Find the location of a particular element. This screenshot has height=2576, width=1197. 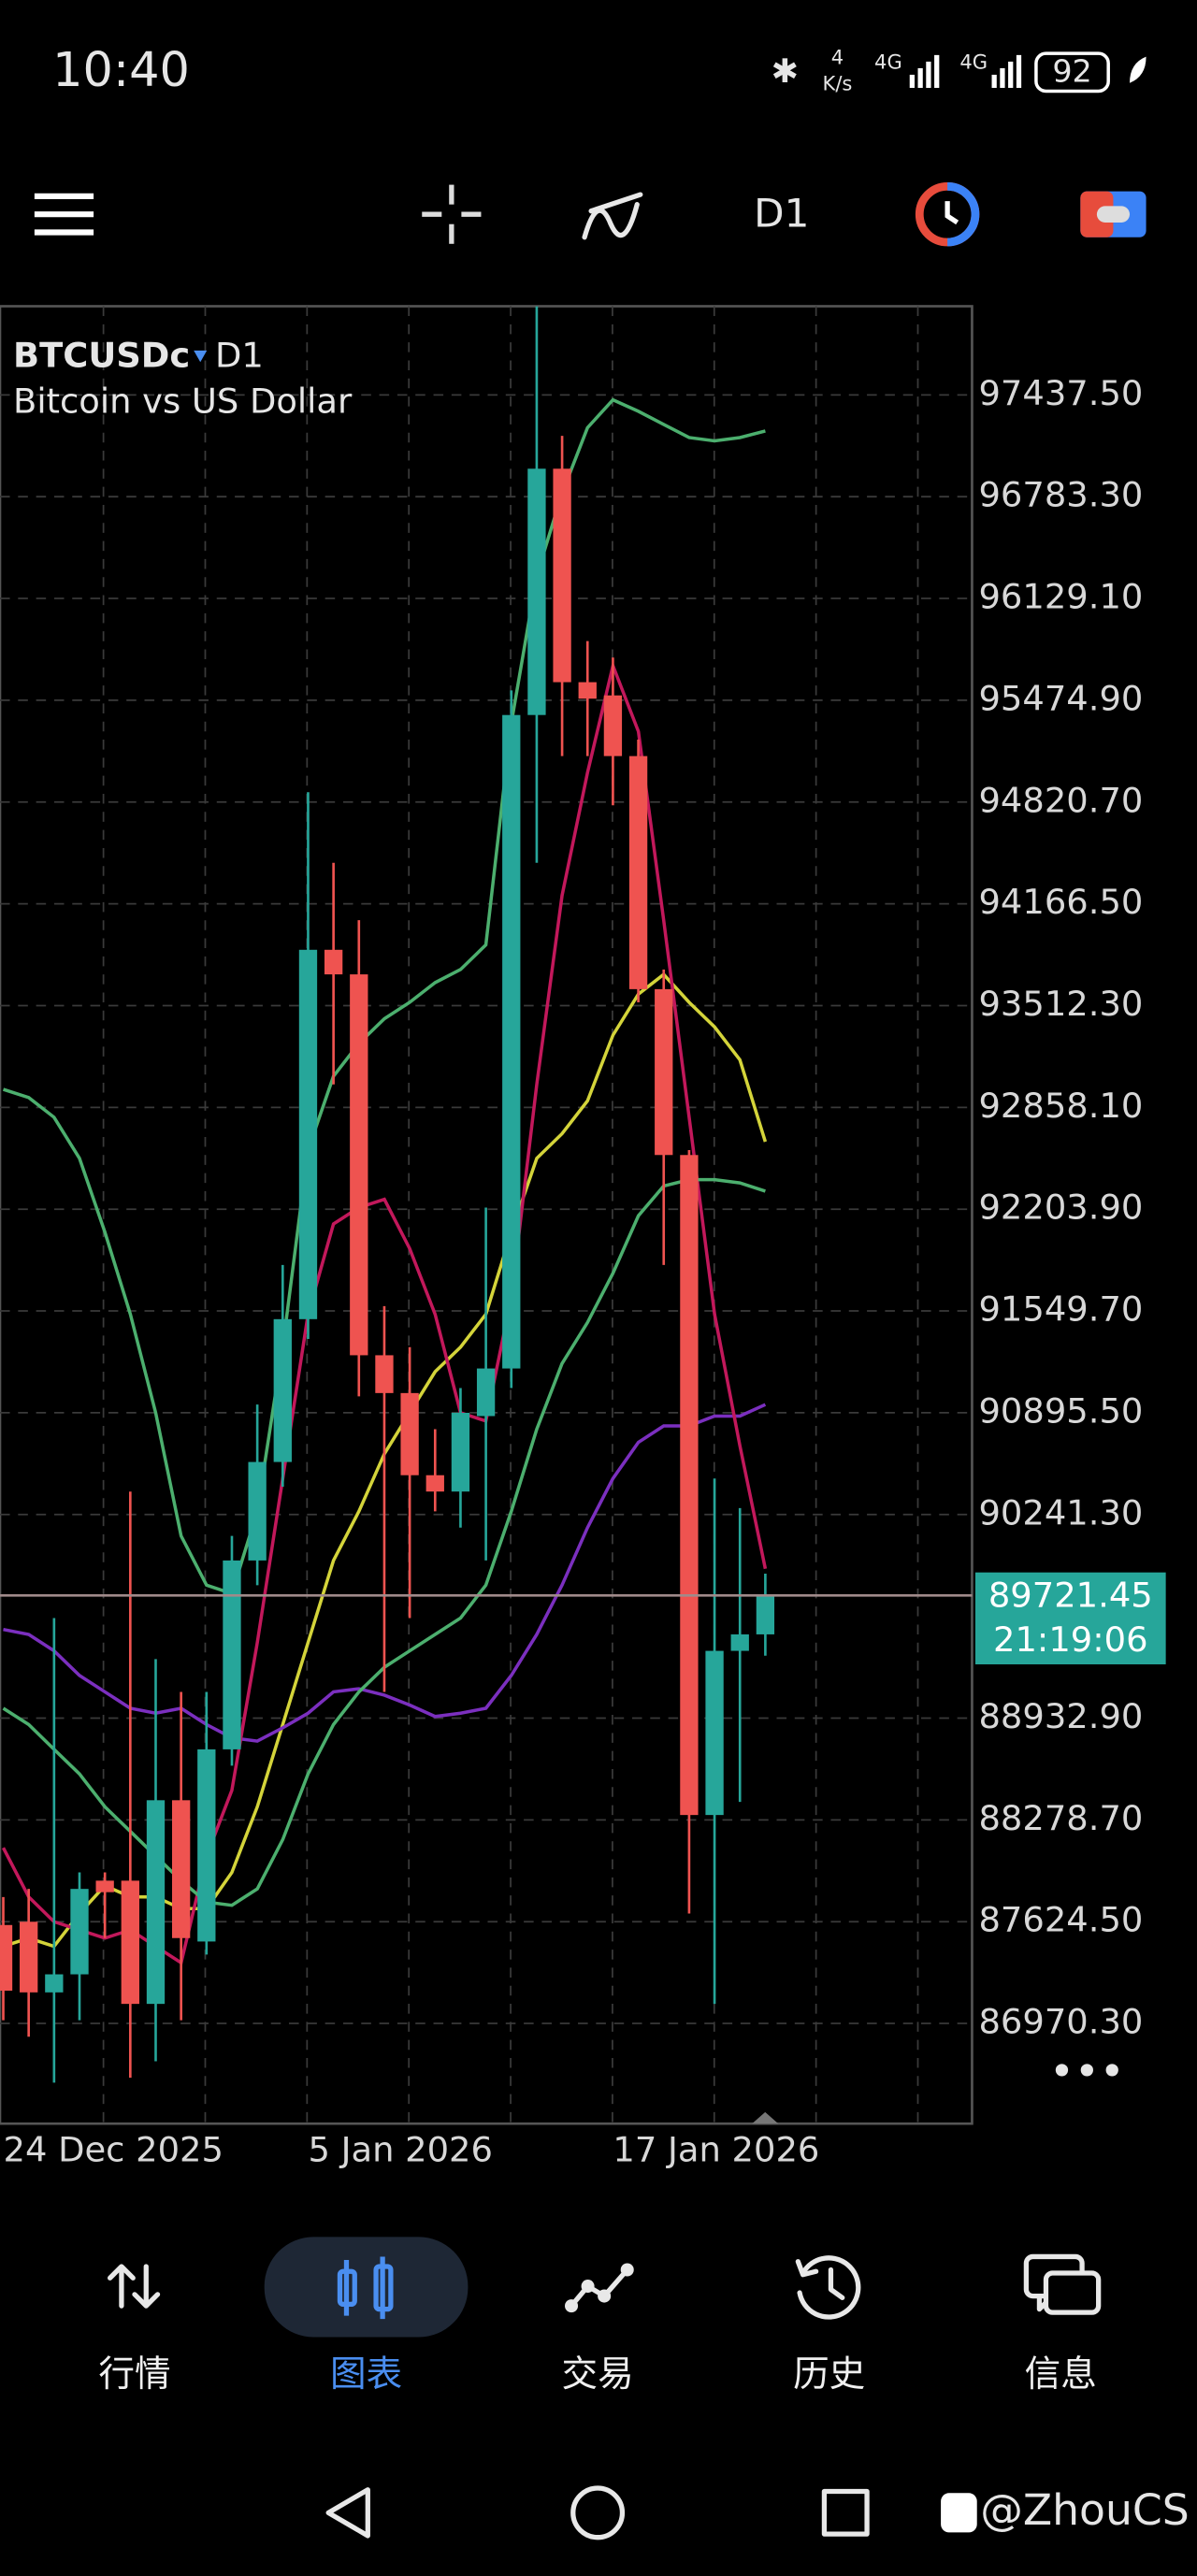

y-tick-label: 90241.30 is located at coordinates (1060, 1513).